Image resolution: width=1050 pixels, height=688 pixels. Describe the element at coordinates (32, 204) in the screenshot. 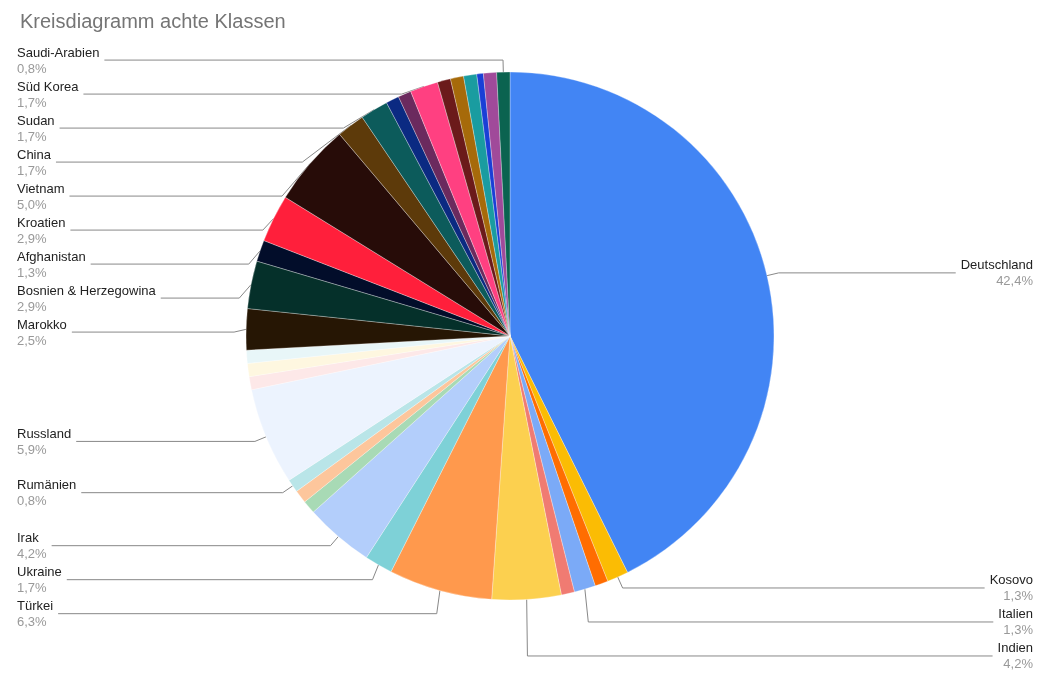

I see `data-label: 5,0%` at that location.